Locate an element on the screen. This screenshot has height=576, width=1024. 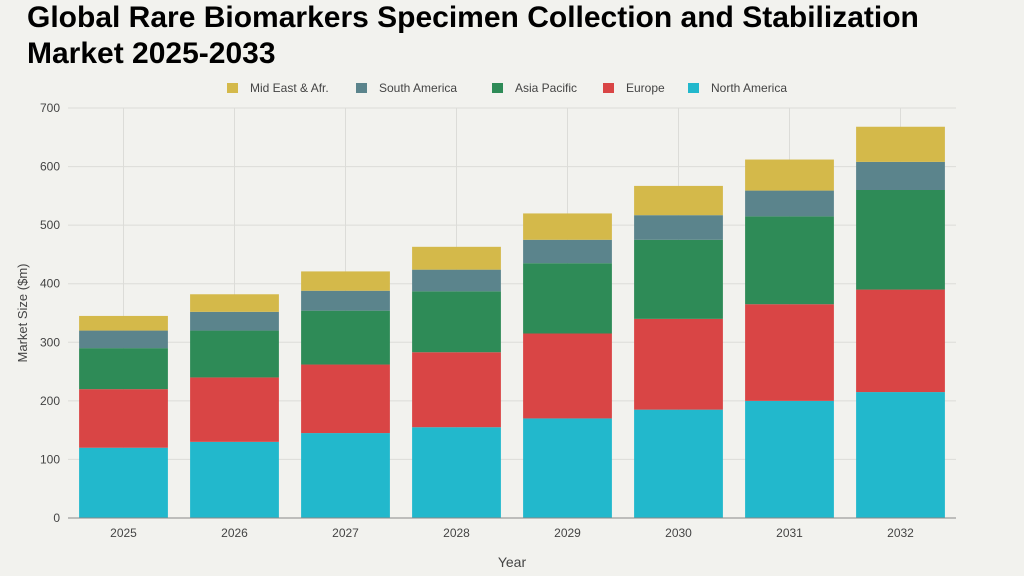
y-tick-label: 400 is located at coordinates (50, 284).